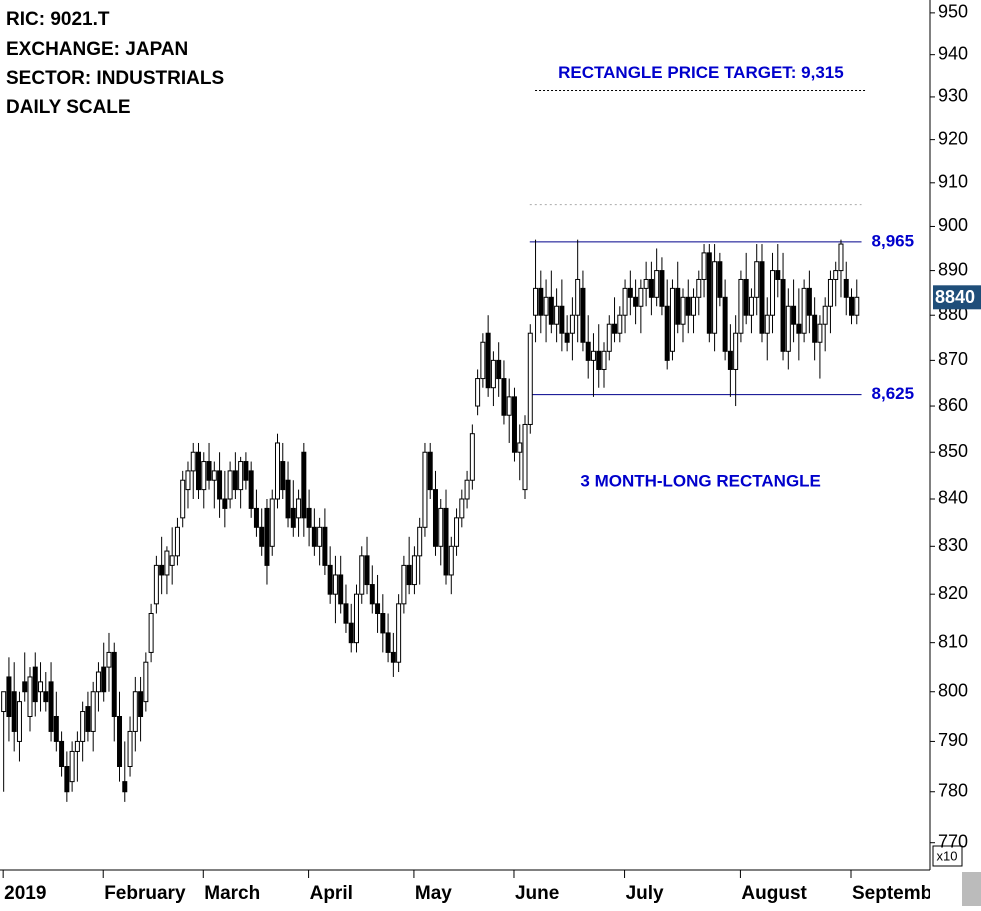 This screenshot has height=911, width=981. What do you see at coordinates (953, 269) in the screenshot?
I see `y-tick-label: 890` at bounding box center [953, 269].